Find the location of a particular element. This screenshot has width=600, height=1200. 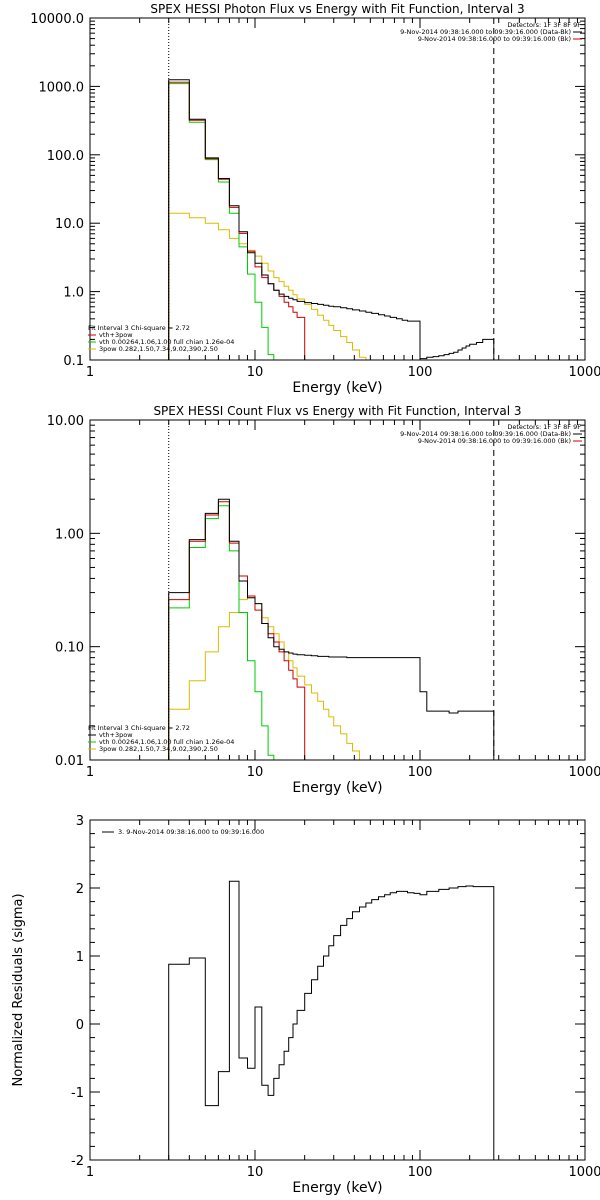

series-residuals is located at coordinates (331, 1020).